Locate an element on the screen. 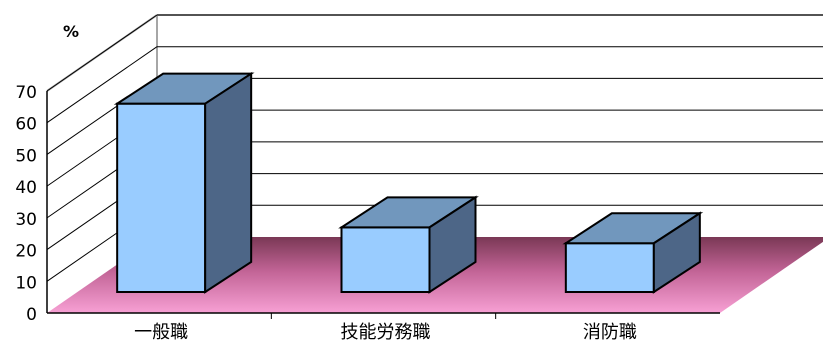  y-tick-label: 10 is located at coordinates (26, 283).